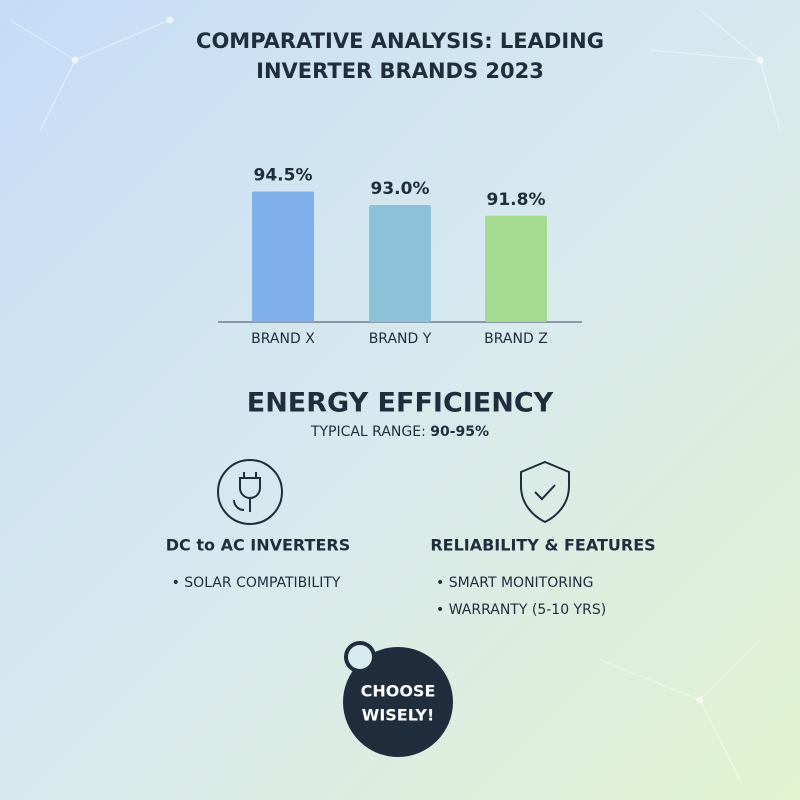  Describe the element at coordinates (262, 583) in the screenshot. I see `item-text: SOLAR COMPATIBILITY` at that location.